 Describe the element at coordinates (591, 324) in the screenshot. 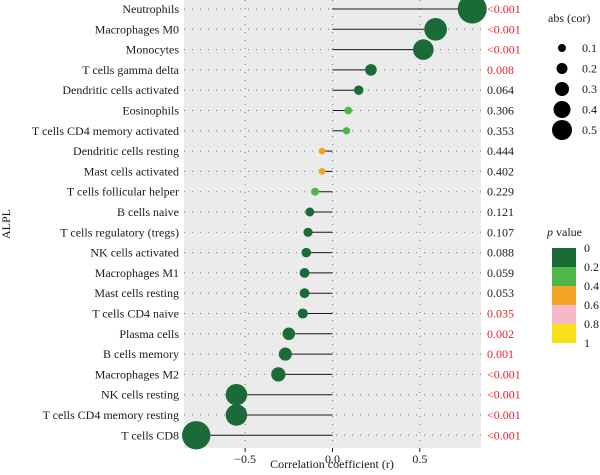

I see `color-legend-label: 0.8` at that location.